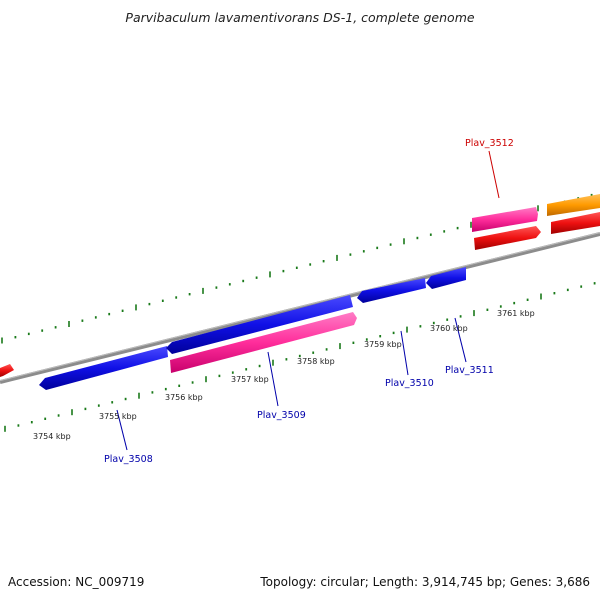 The height and width of the screenshot is (600, 600). Describe the element at coordinates (383, 344) in the screenshot. I see `scale-label: 3759 kbp` at that location.